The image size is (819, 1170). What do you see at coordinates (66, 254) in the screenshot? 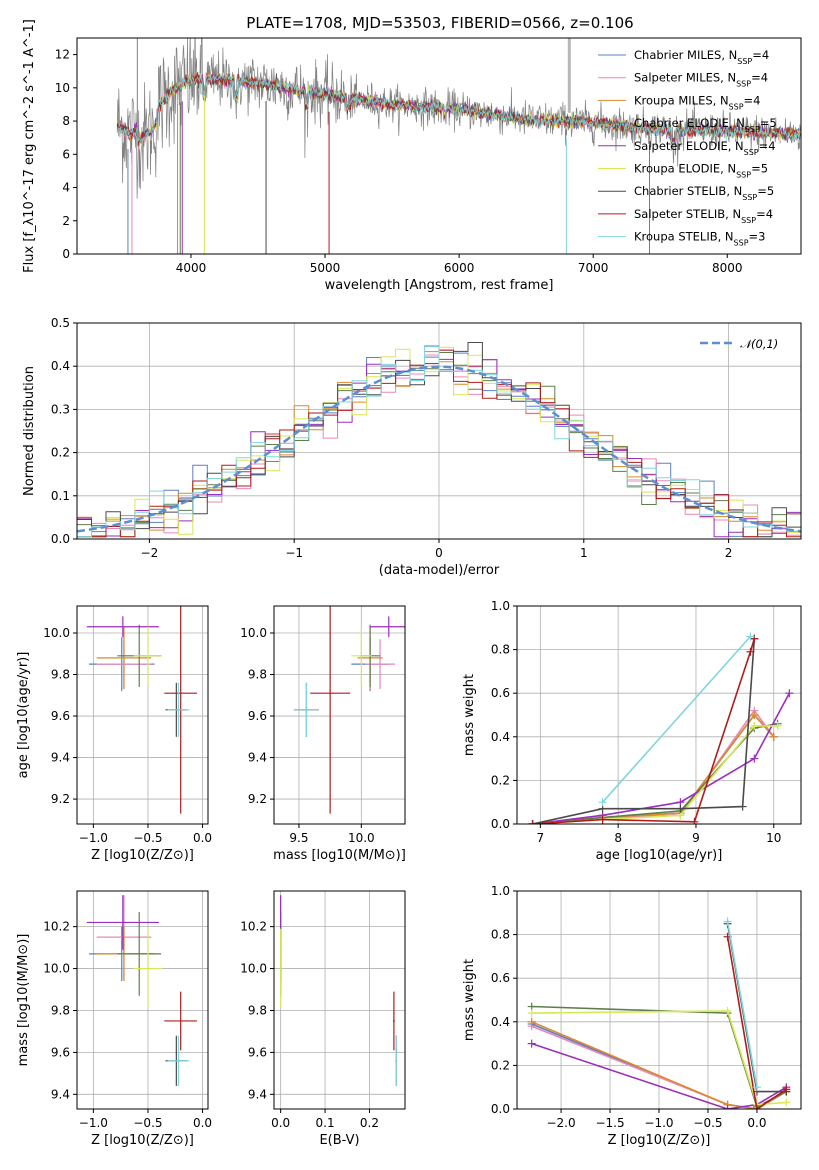
I see `y-tick-label: 0` at bounding box center [66, 254].